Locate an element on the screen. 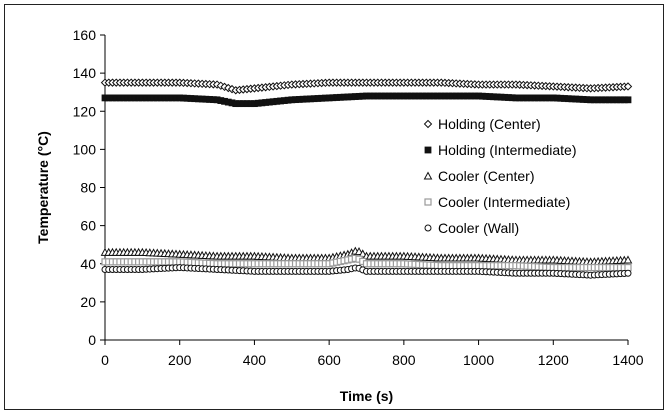 The image size is (671, 417). y-tick-label: 100 is located at coordinates (85, 149).